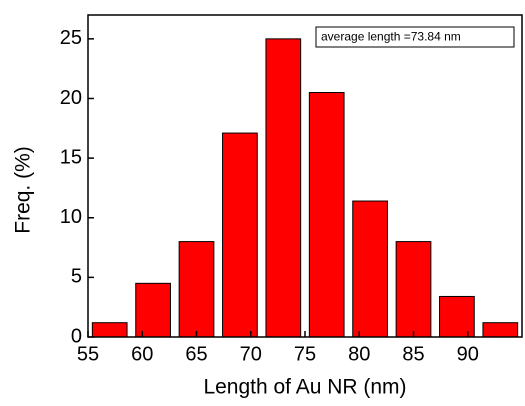 The height and width of the screenshot is (406, 525). Describe the element at coordinates (251, 354) in the screenshot. I see `x-tick-label: 70` at that location.